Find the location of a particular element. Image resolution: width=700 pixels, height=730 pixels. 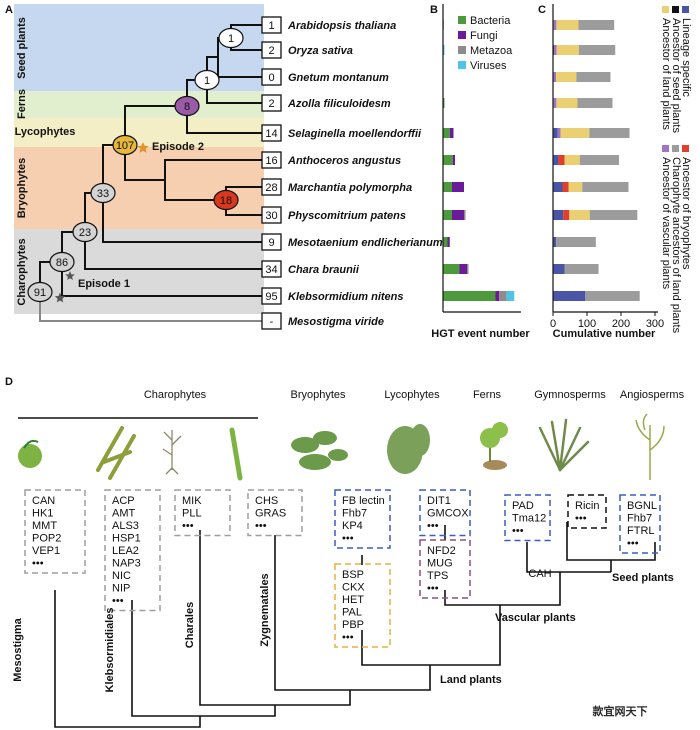

clade-label: Seed plants is located at coordinates (643, 578).